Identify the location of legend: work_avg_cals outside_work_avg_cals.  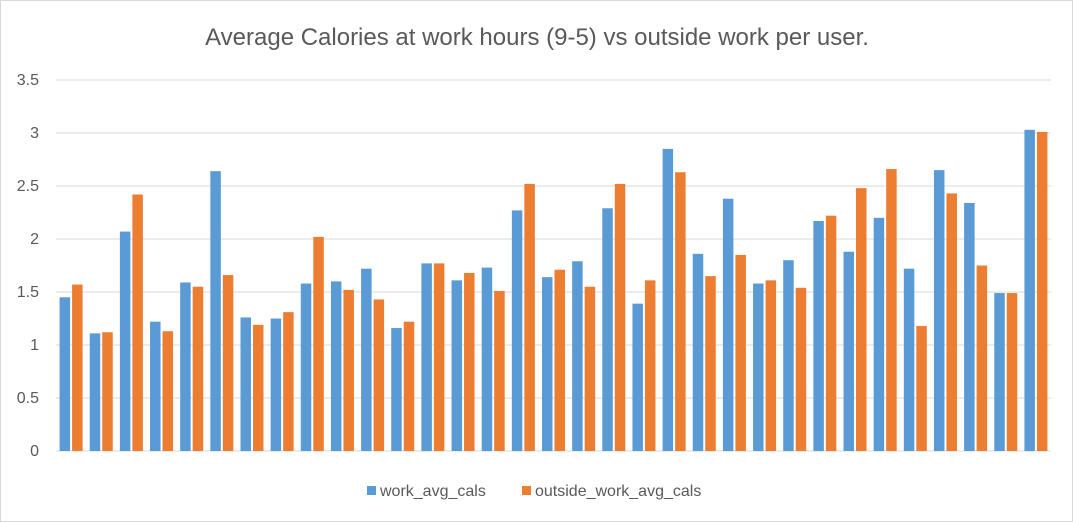
(534, 491).